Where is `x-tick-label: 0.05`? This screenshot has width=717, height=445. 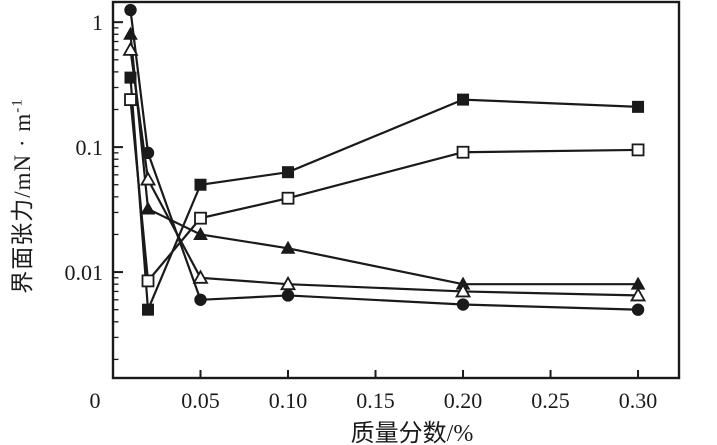
x-tick-label: 0.05 is located at coordinates (200, 400).